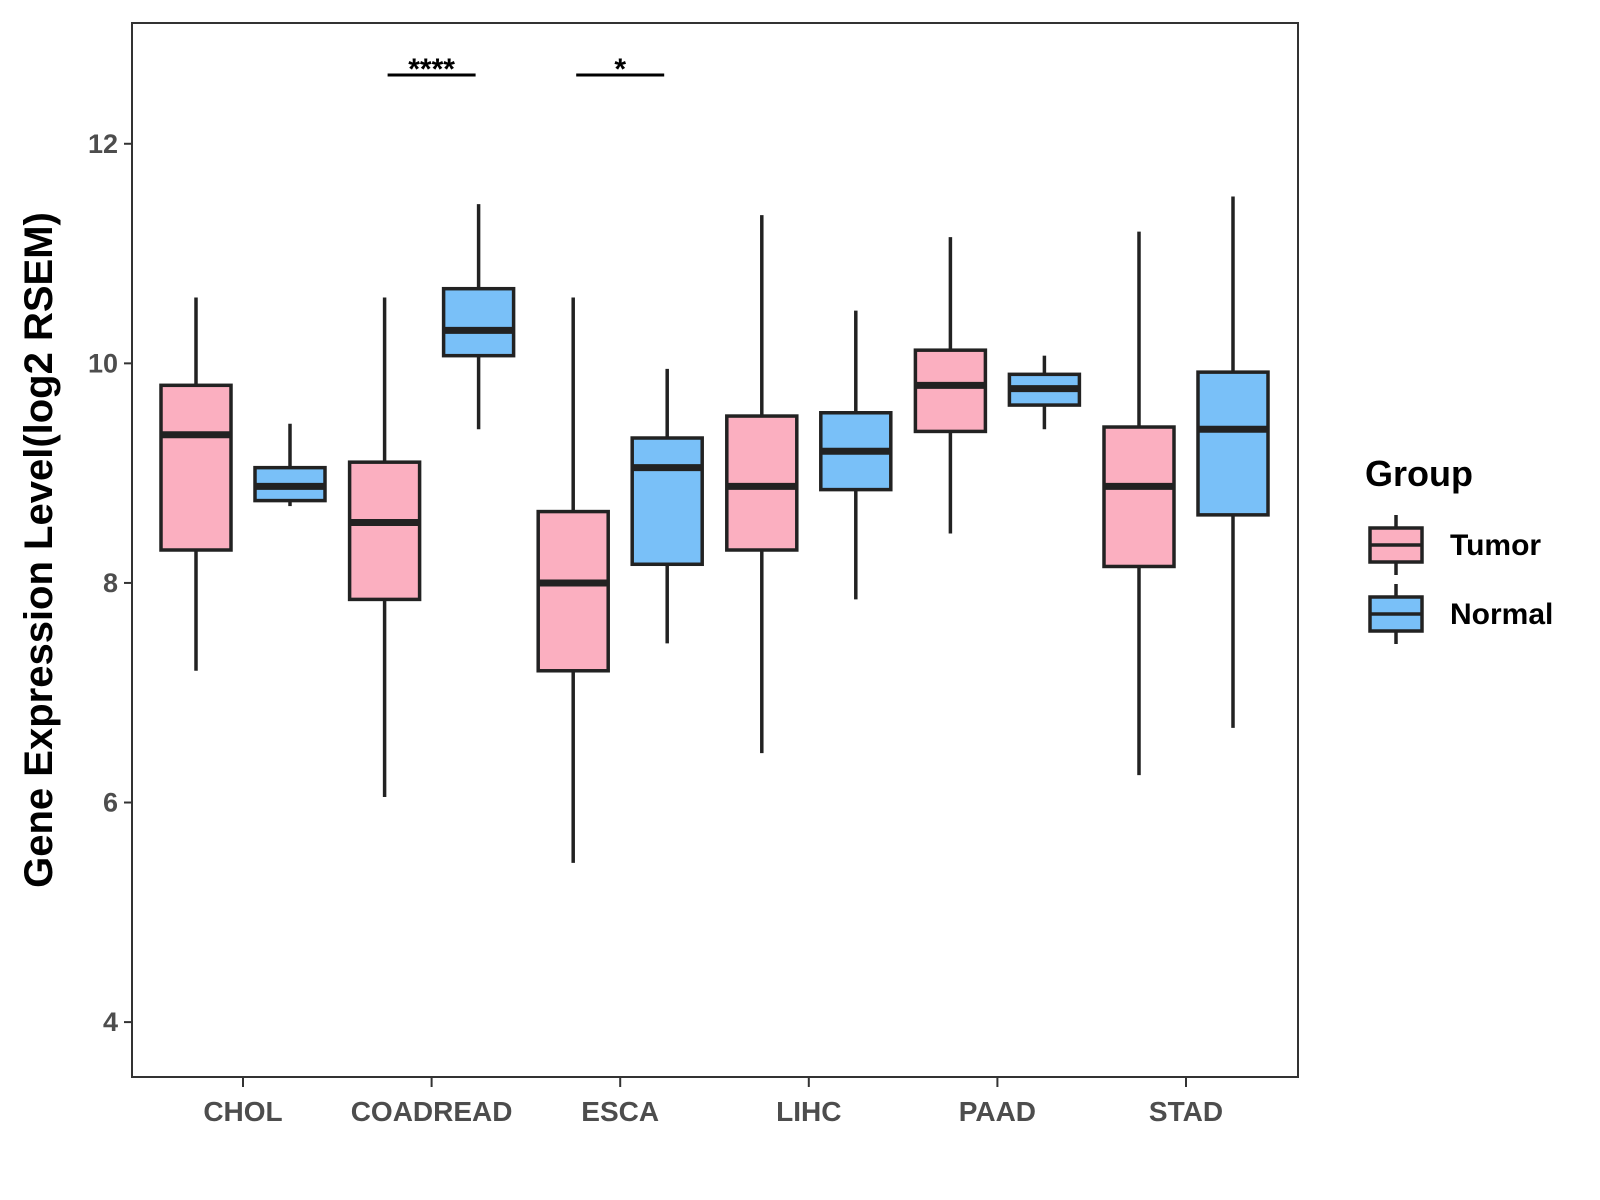 This screenshot has width=1600, height=1200. I want to click on significance-label: ****, so click(431, 69).